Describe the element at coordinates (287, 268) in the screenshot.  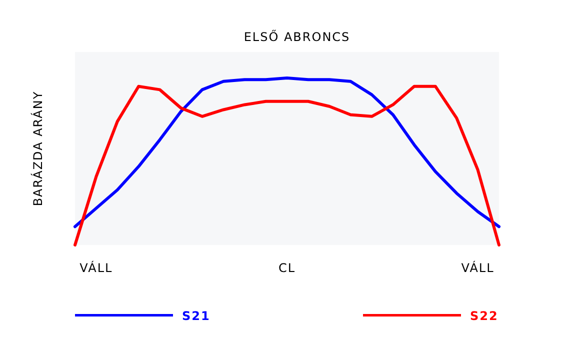
I see `x-tick-label: CL` at that location.